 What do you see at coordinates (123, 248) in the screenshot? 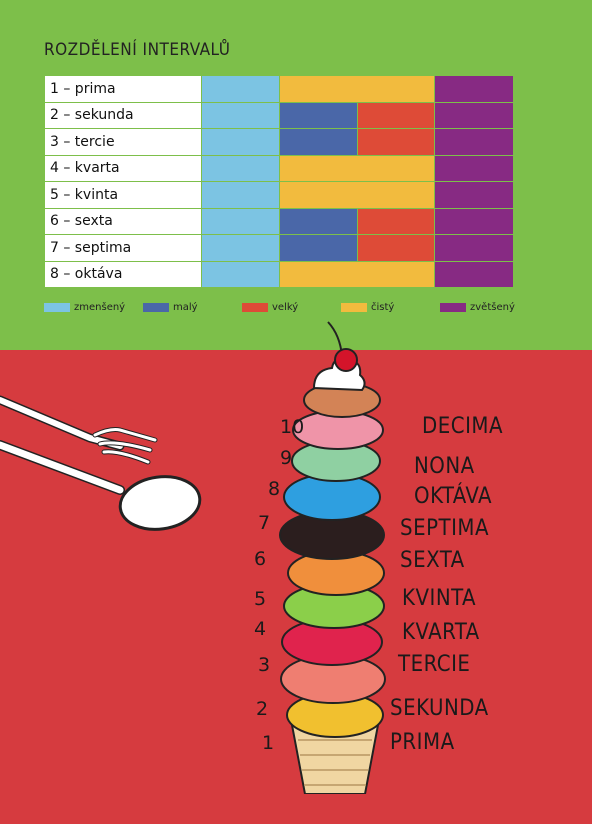
I see `row-label: 7 – septima` at bounding box center [123, 248].